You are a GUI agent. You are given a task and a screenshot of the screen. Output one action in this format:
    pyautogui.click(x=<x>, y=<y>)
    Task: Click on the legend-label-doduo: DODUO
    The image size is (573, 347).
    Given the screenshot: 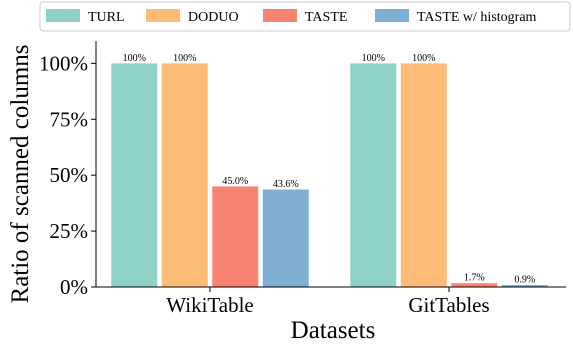 What is the action you would take?
    pyautogui.click(x=213, y=17)
    